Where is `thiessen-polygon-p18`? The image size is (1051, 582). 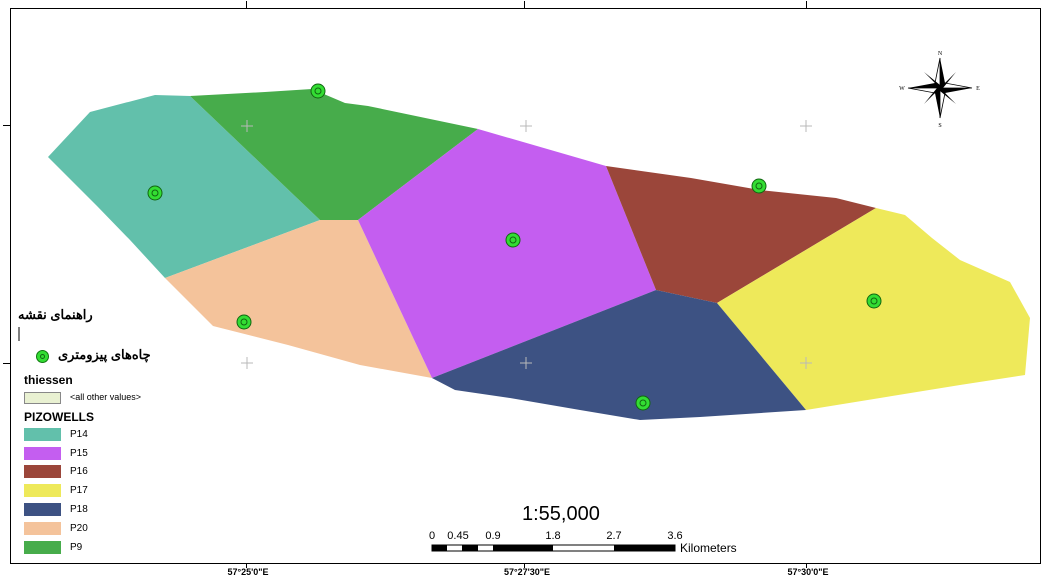
thiessen-polygon-p18 is located at coordinates (619, 355).